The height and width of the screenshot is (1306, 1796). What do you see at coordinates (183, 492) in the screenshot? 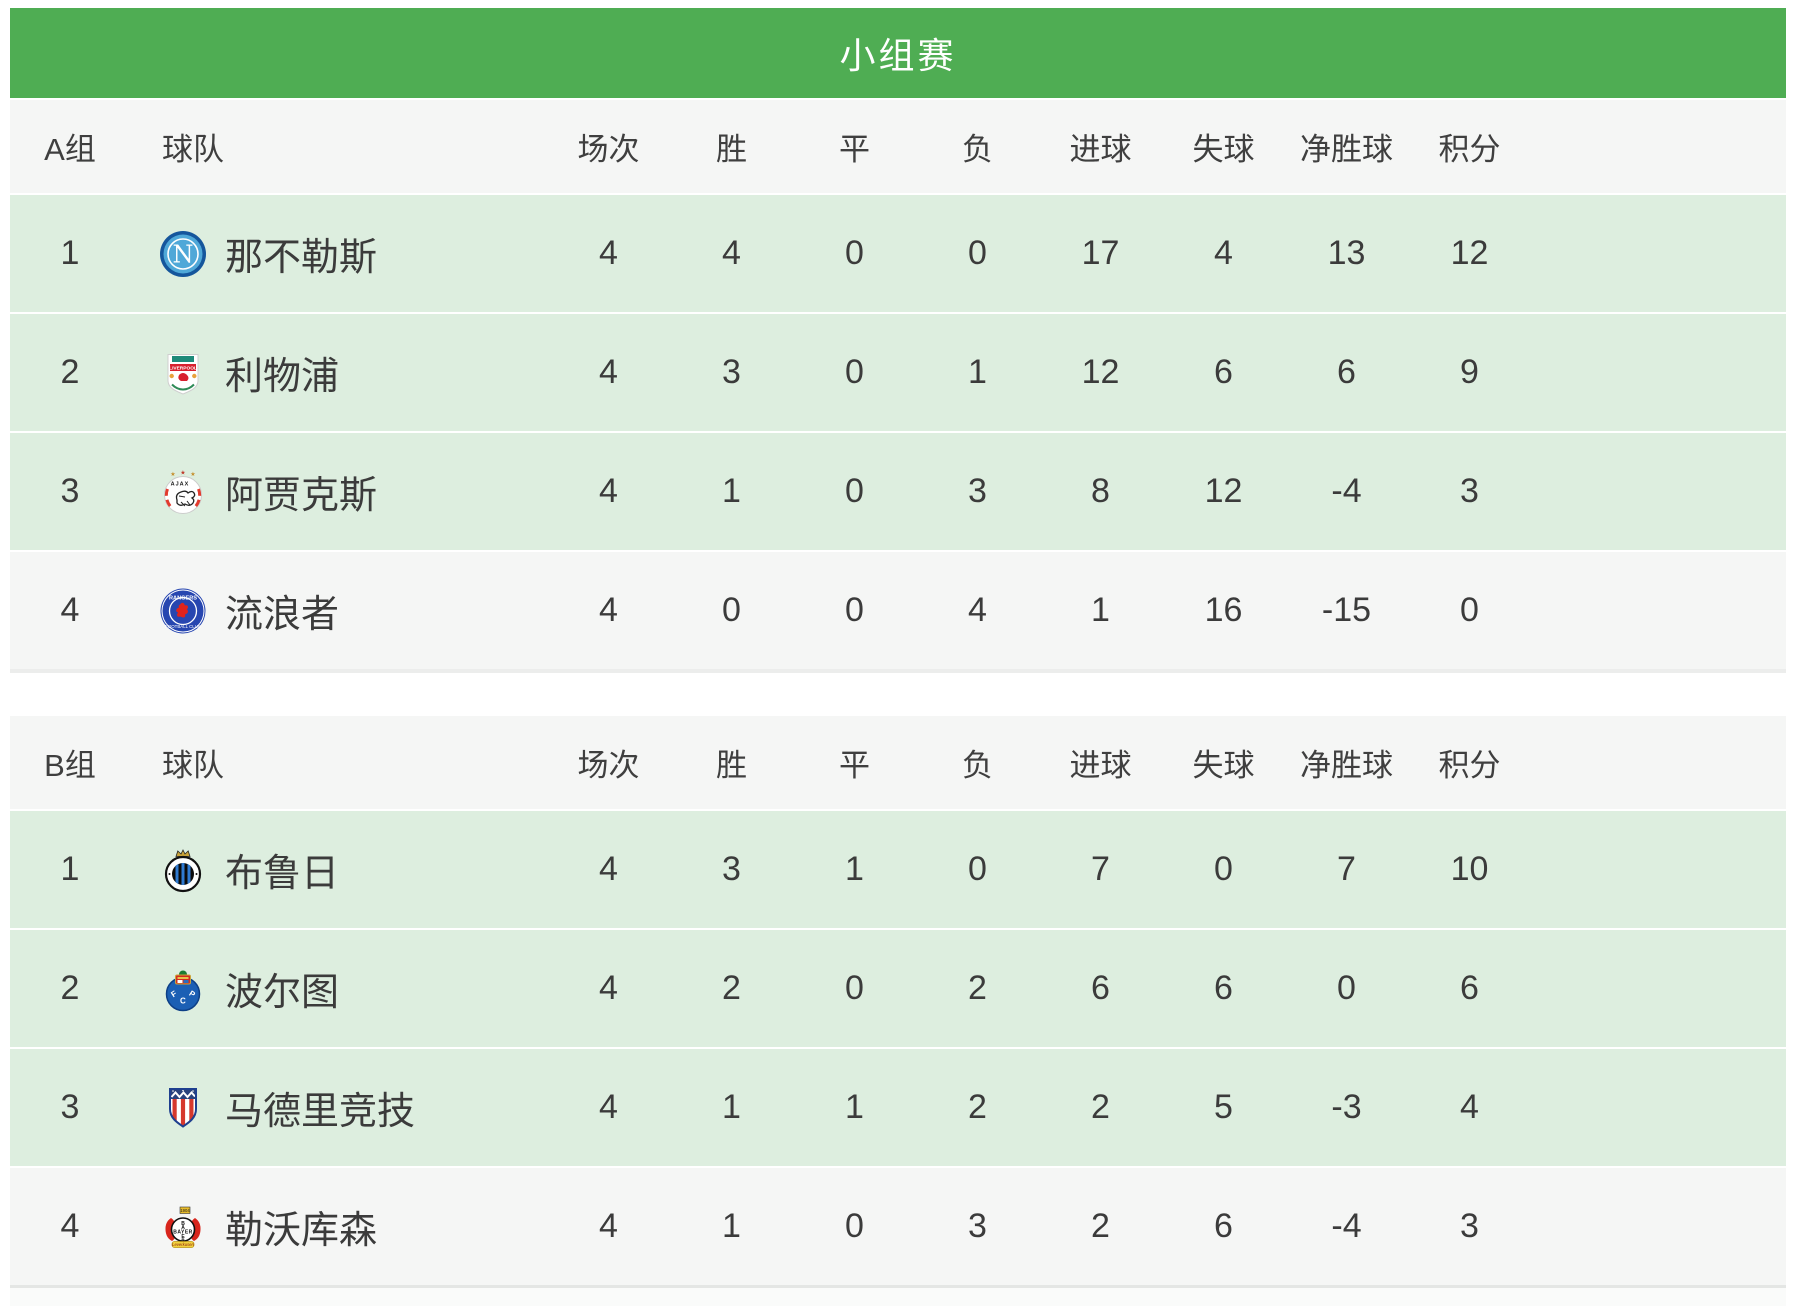
I see `ajax-badge-icon: ★ ★ ★ AJAX` at bounding box center [183, 492].